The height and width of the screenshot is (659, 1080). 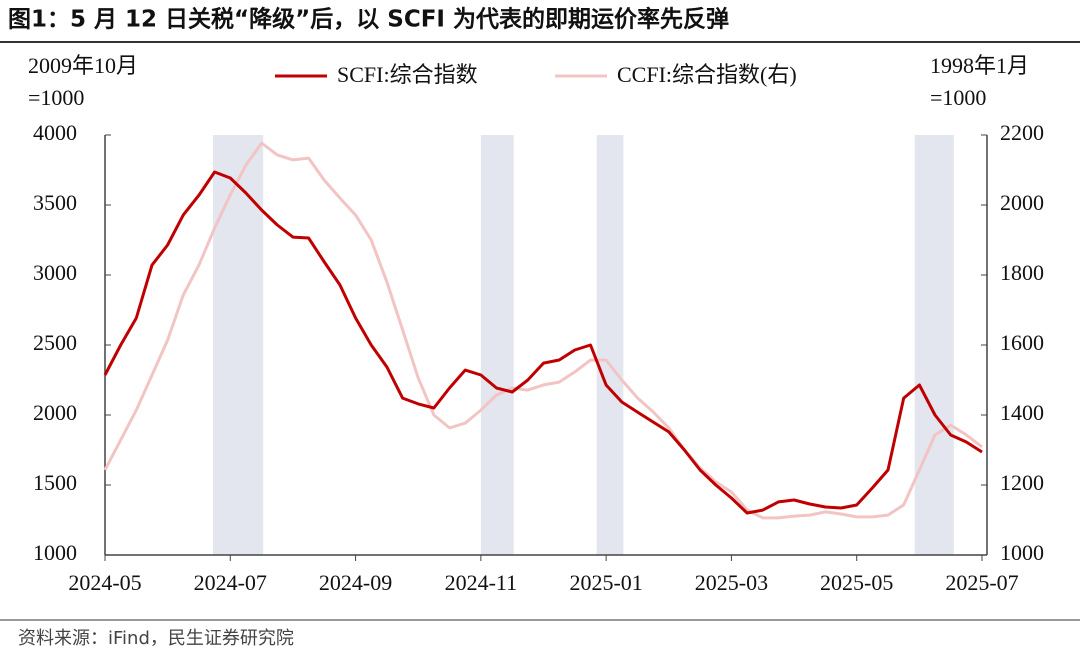 What do you see at coordinates (707, 74) in the screenshot?
I see `legend-label: CCFI:综合指数(右)` at bounding box center [707, 74].